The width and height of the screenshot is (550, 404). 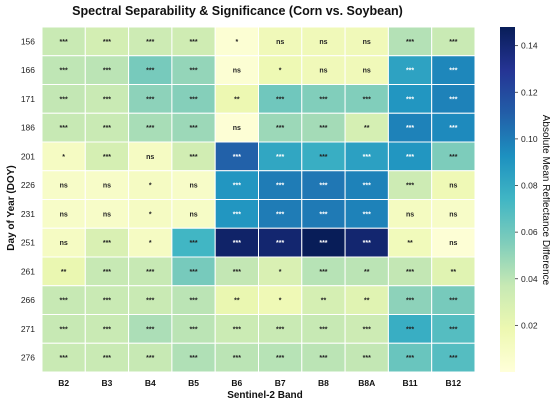 I want to click on y-tick-label: 261, so click(x=28, y=271).